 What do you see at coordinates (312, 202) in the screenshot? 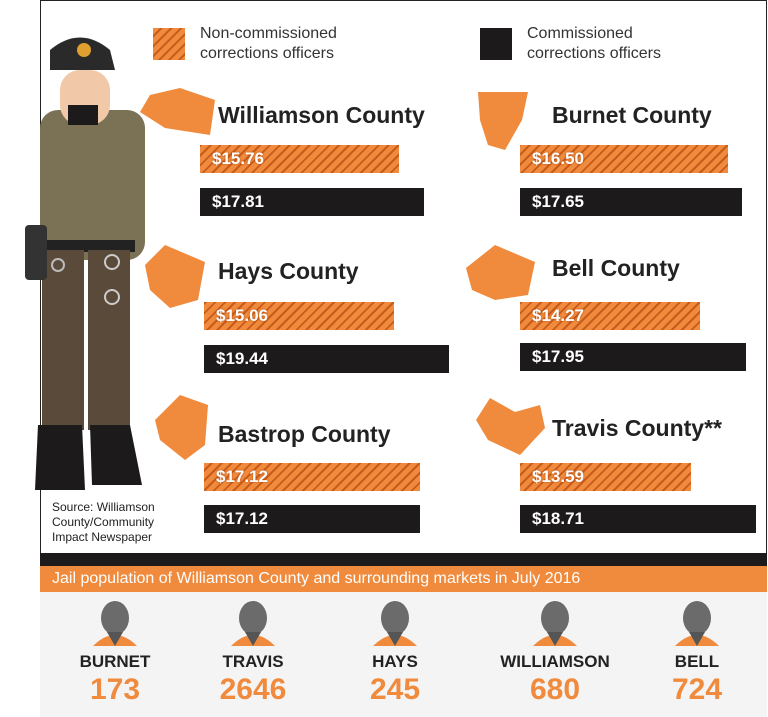
I see `commissioned-bar: $17.81` at bounding box center [312, 202].